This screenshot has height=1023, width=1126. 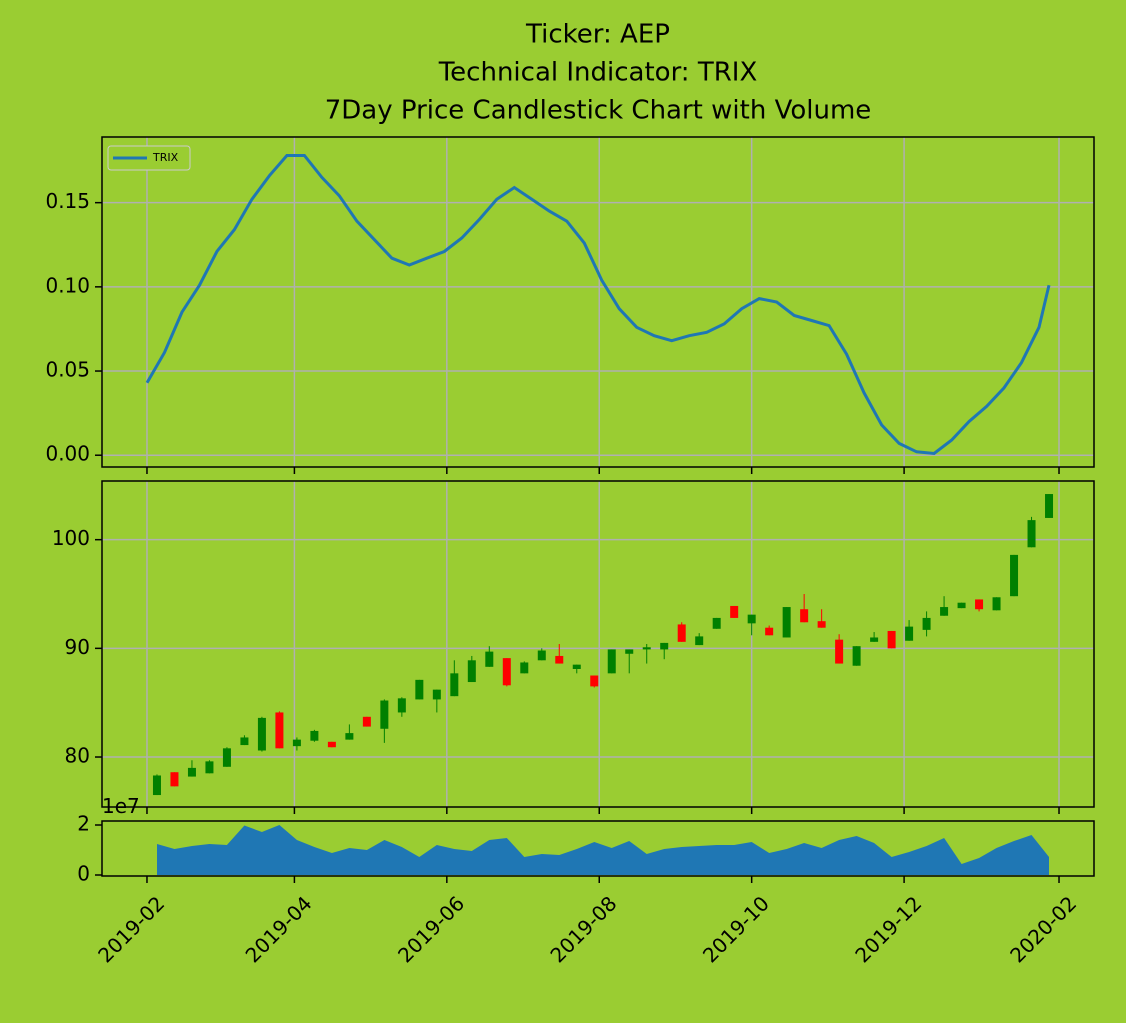 I want to click on legend-label: TRIX, so click(x=165, y=157).